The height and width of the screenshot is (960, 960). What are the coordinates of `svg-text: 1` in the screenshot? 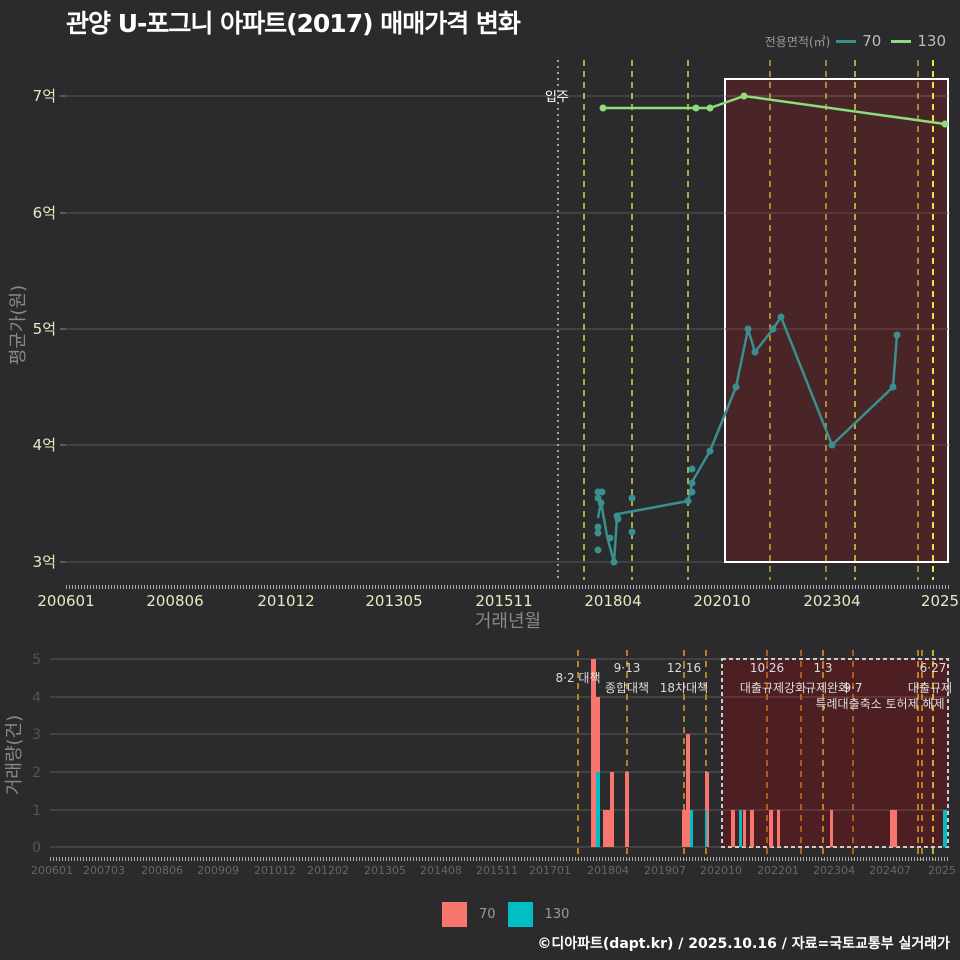 It's located at (36, 811).